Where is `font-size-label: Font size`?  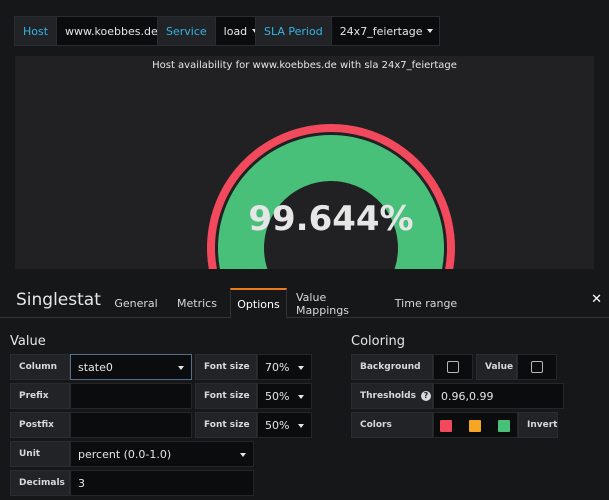
font-size-label: Font size is located at coordinates (226, 367).